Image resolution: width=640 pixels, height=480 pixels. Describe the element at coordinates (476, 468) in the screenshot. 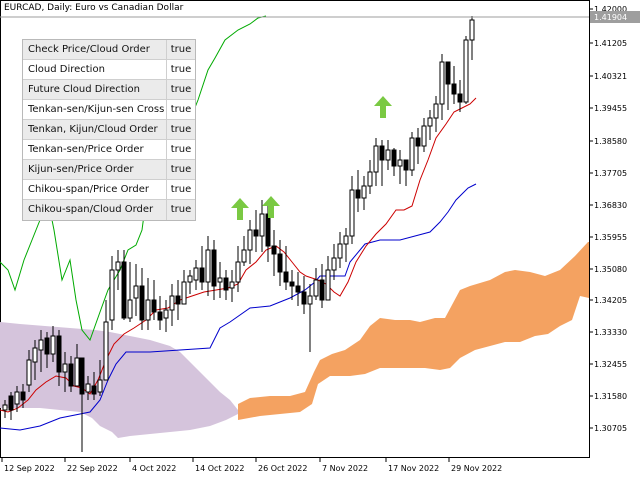

I see `date-axis-label: 29 Nov 2022` at that location.